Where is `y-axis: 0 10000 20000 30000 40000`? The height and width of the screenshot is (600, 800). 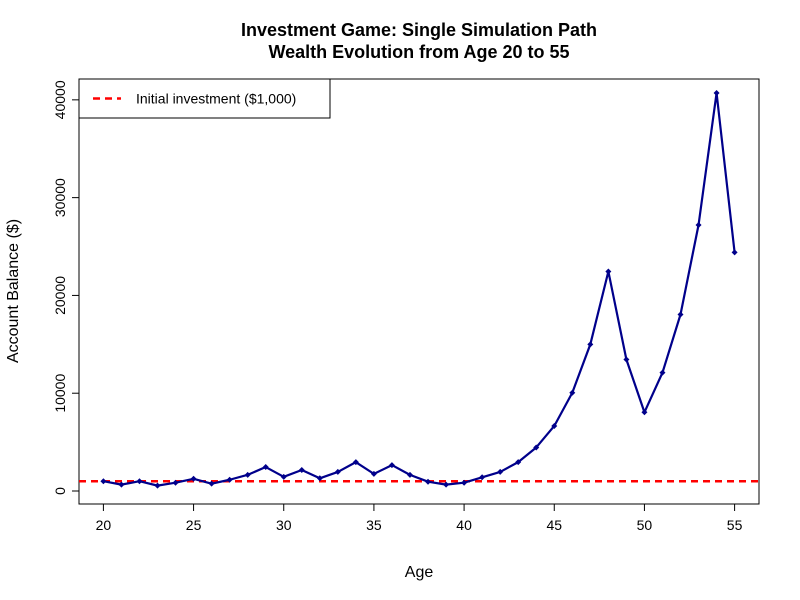
y-axis: 0 10000 20000 30000 40000 is located at coordinates (65, 287).